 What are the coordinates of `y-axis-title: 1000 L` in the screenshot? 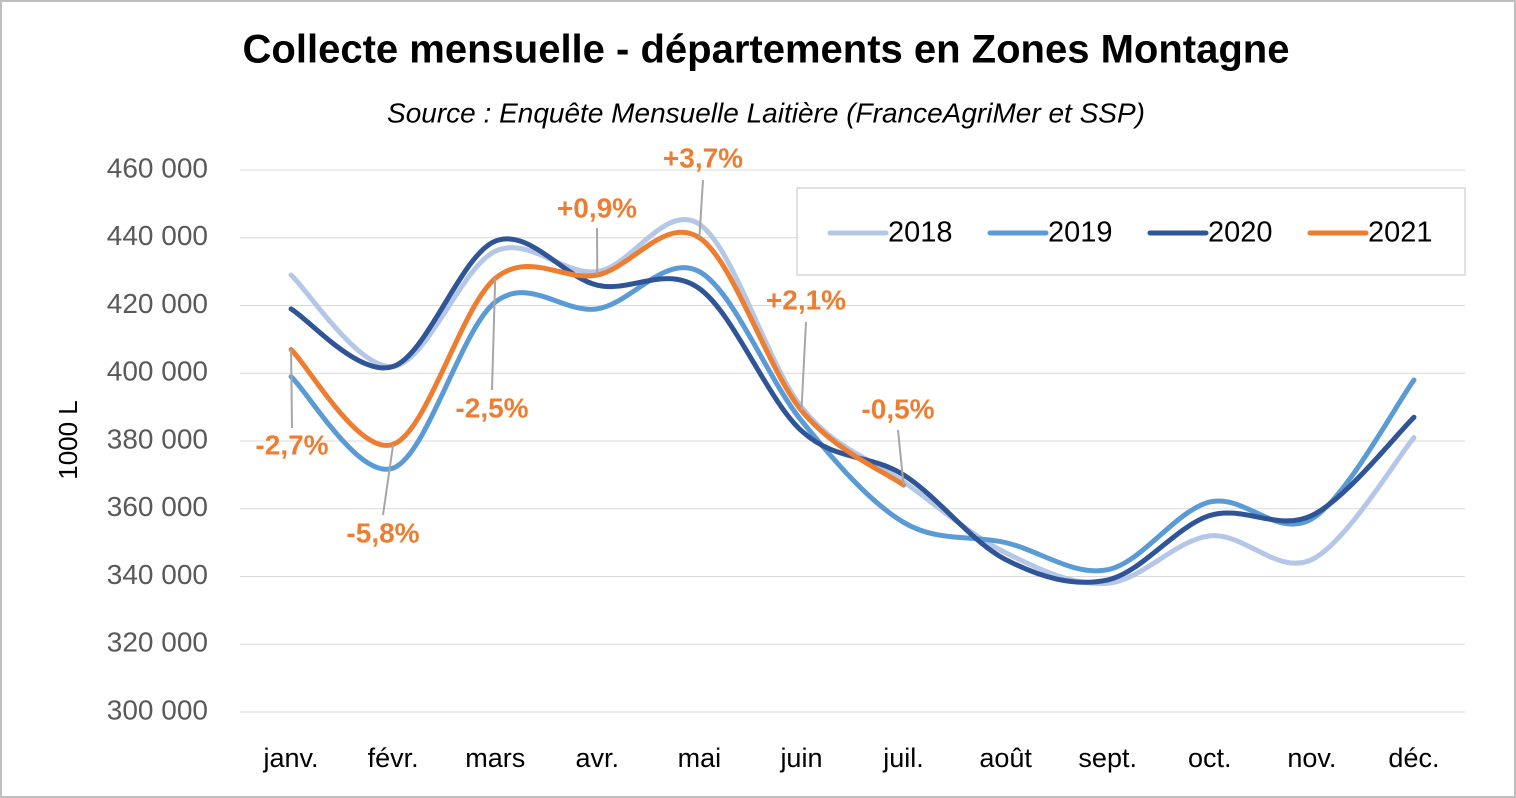 It's located at (68, 440).